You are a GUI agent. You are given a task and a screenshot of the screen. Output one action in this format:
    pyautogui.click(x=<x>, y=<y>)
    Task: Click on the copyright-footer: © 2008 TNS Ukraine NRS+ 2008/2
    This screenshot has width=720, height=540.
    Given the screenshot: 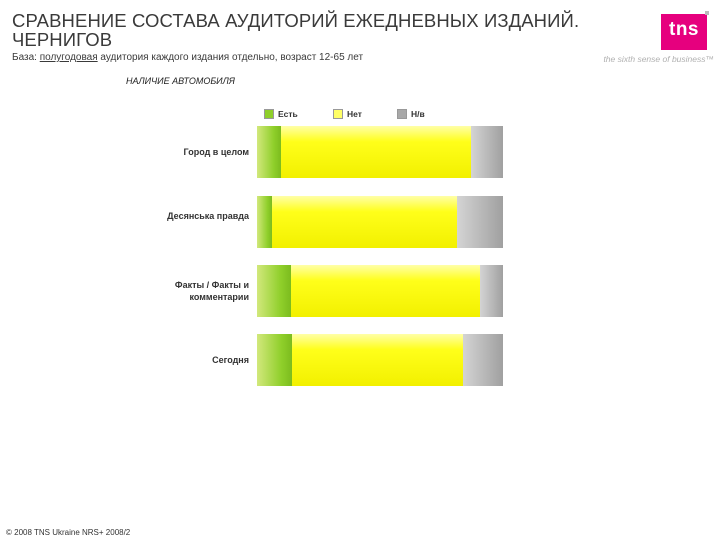 What is the action you would take?
    pyautogui.click(x=68, y=532)
    